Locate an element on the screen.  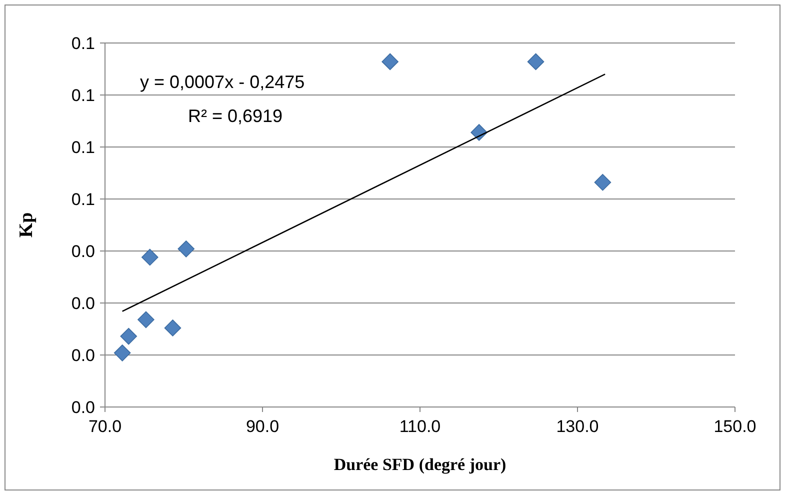
x-tick-label: 90.0 is located at coordinates (263, 426).